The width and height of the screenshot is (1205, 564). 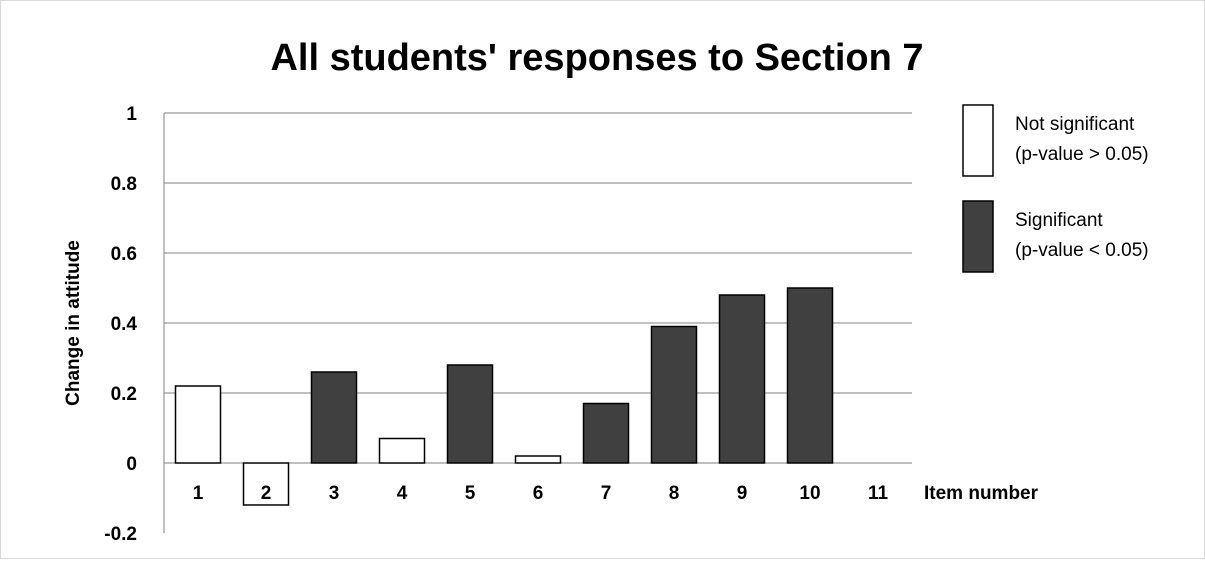 What do you see at coordinates (606, 493) in the screenshot?
I see `x-tick-label: 7` at bounding box center [606, 493].